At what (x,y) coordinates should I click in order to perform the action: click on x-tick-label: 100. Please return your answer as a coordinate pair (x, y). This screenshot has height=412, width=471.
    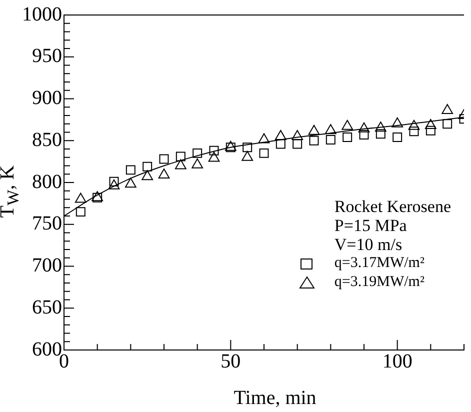
    Looking at the image, I should click on (397, 361).